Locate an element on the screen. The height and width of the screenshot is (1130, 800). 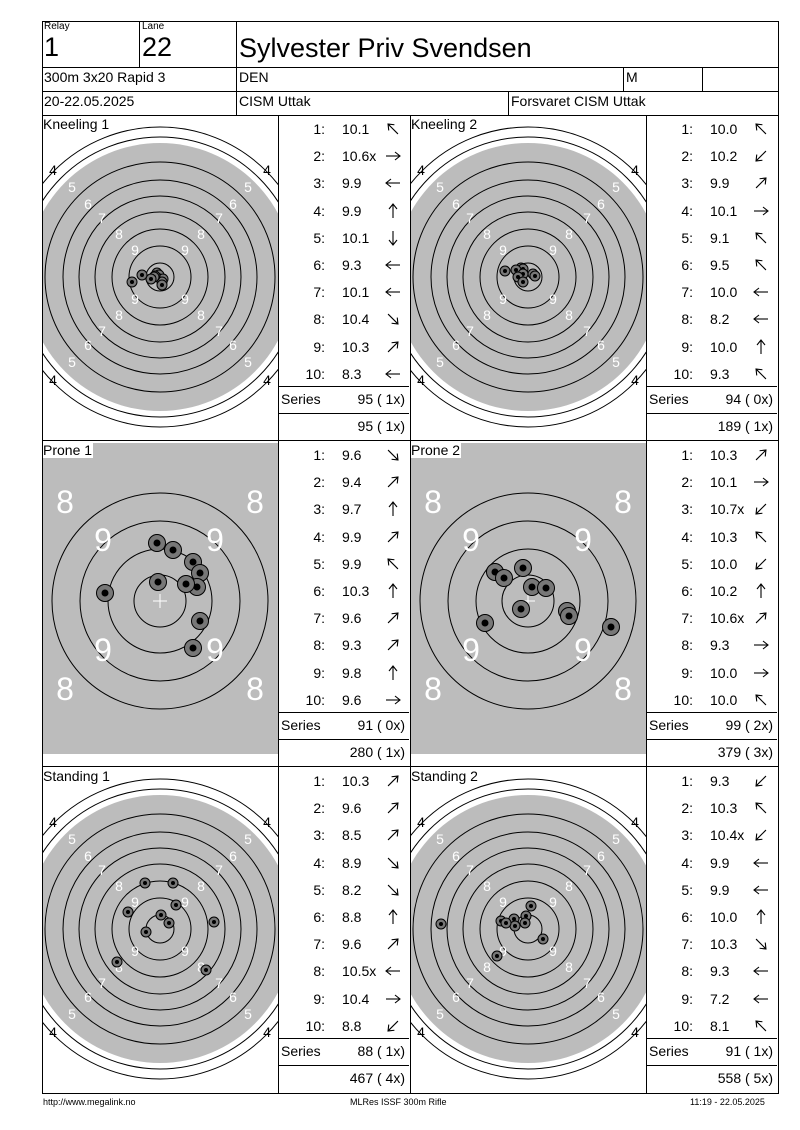
shot-value: 10.5x is located at coordinates (359, 971).